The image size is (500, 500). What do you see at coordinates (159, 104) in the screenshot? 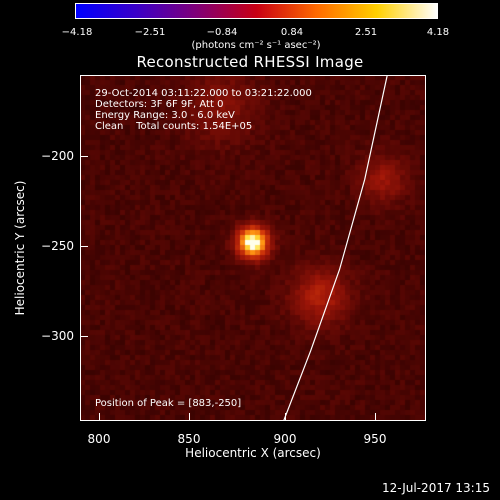
I see `info-detectors: Detectors: 3F 6F 9F, Att 0` at bounding box center [159, 104].